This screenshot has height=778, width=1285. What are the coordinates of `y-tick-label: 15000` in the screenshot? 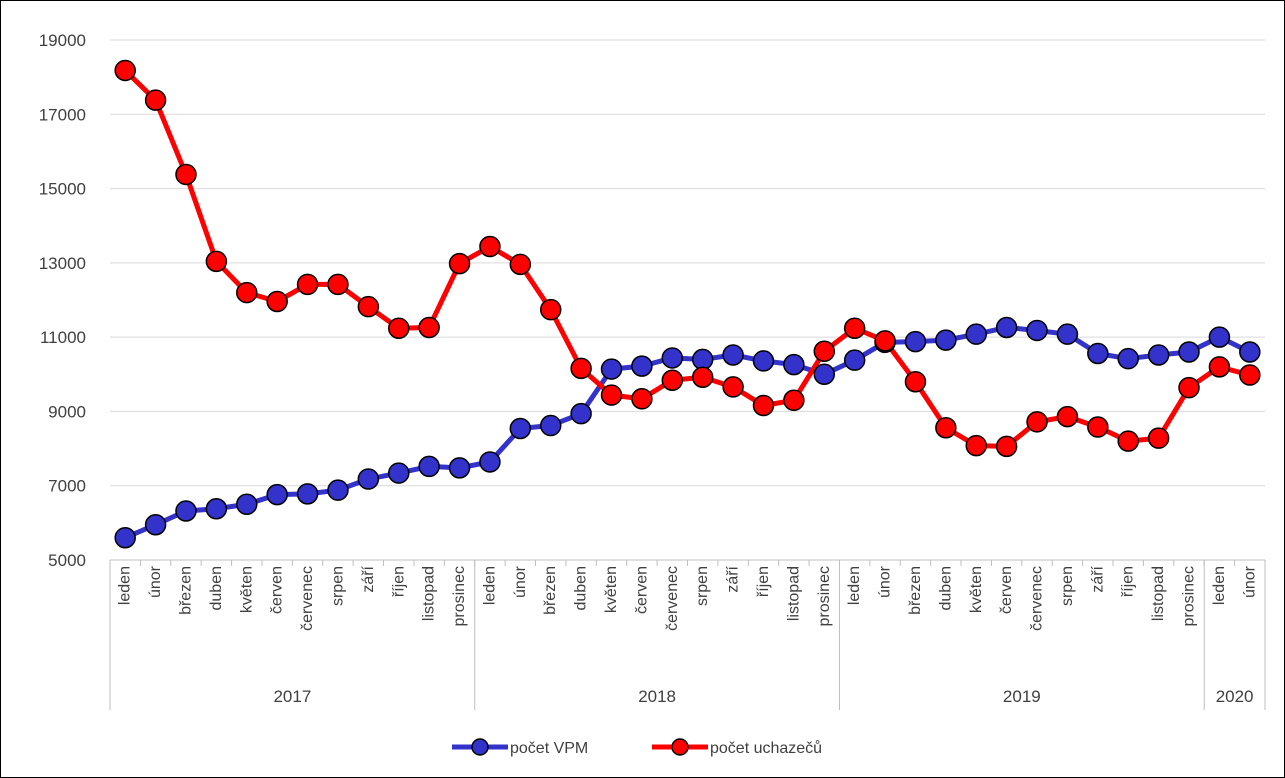 It's located at (62, 189).